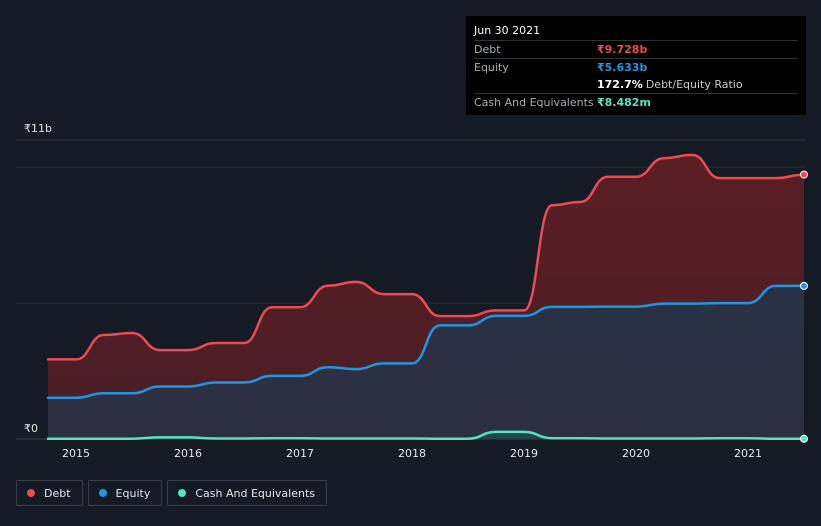 The width and height of the screenshot is (821, 526). I want to click on x-tick-label: 2021, so click(748, 453).